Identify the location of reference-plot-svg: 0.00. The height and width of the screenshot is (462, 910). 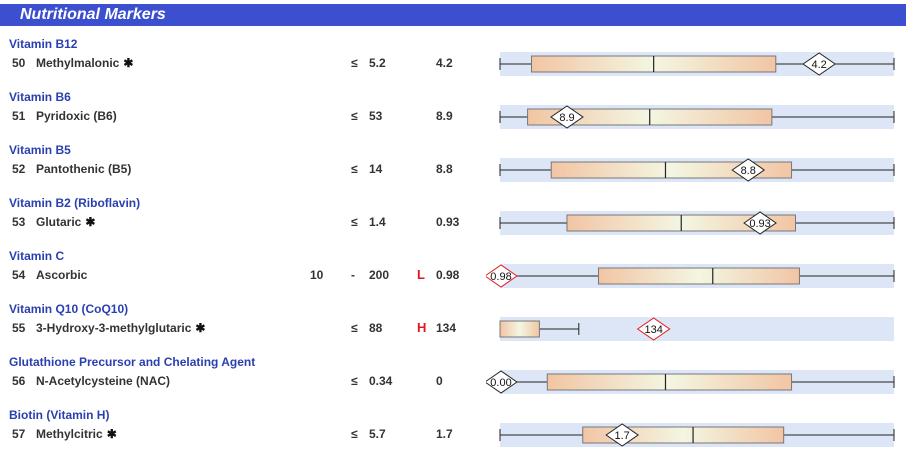
(689, 382).